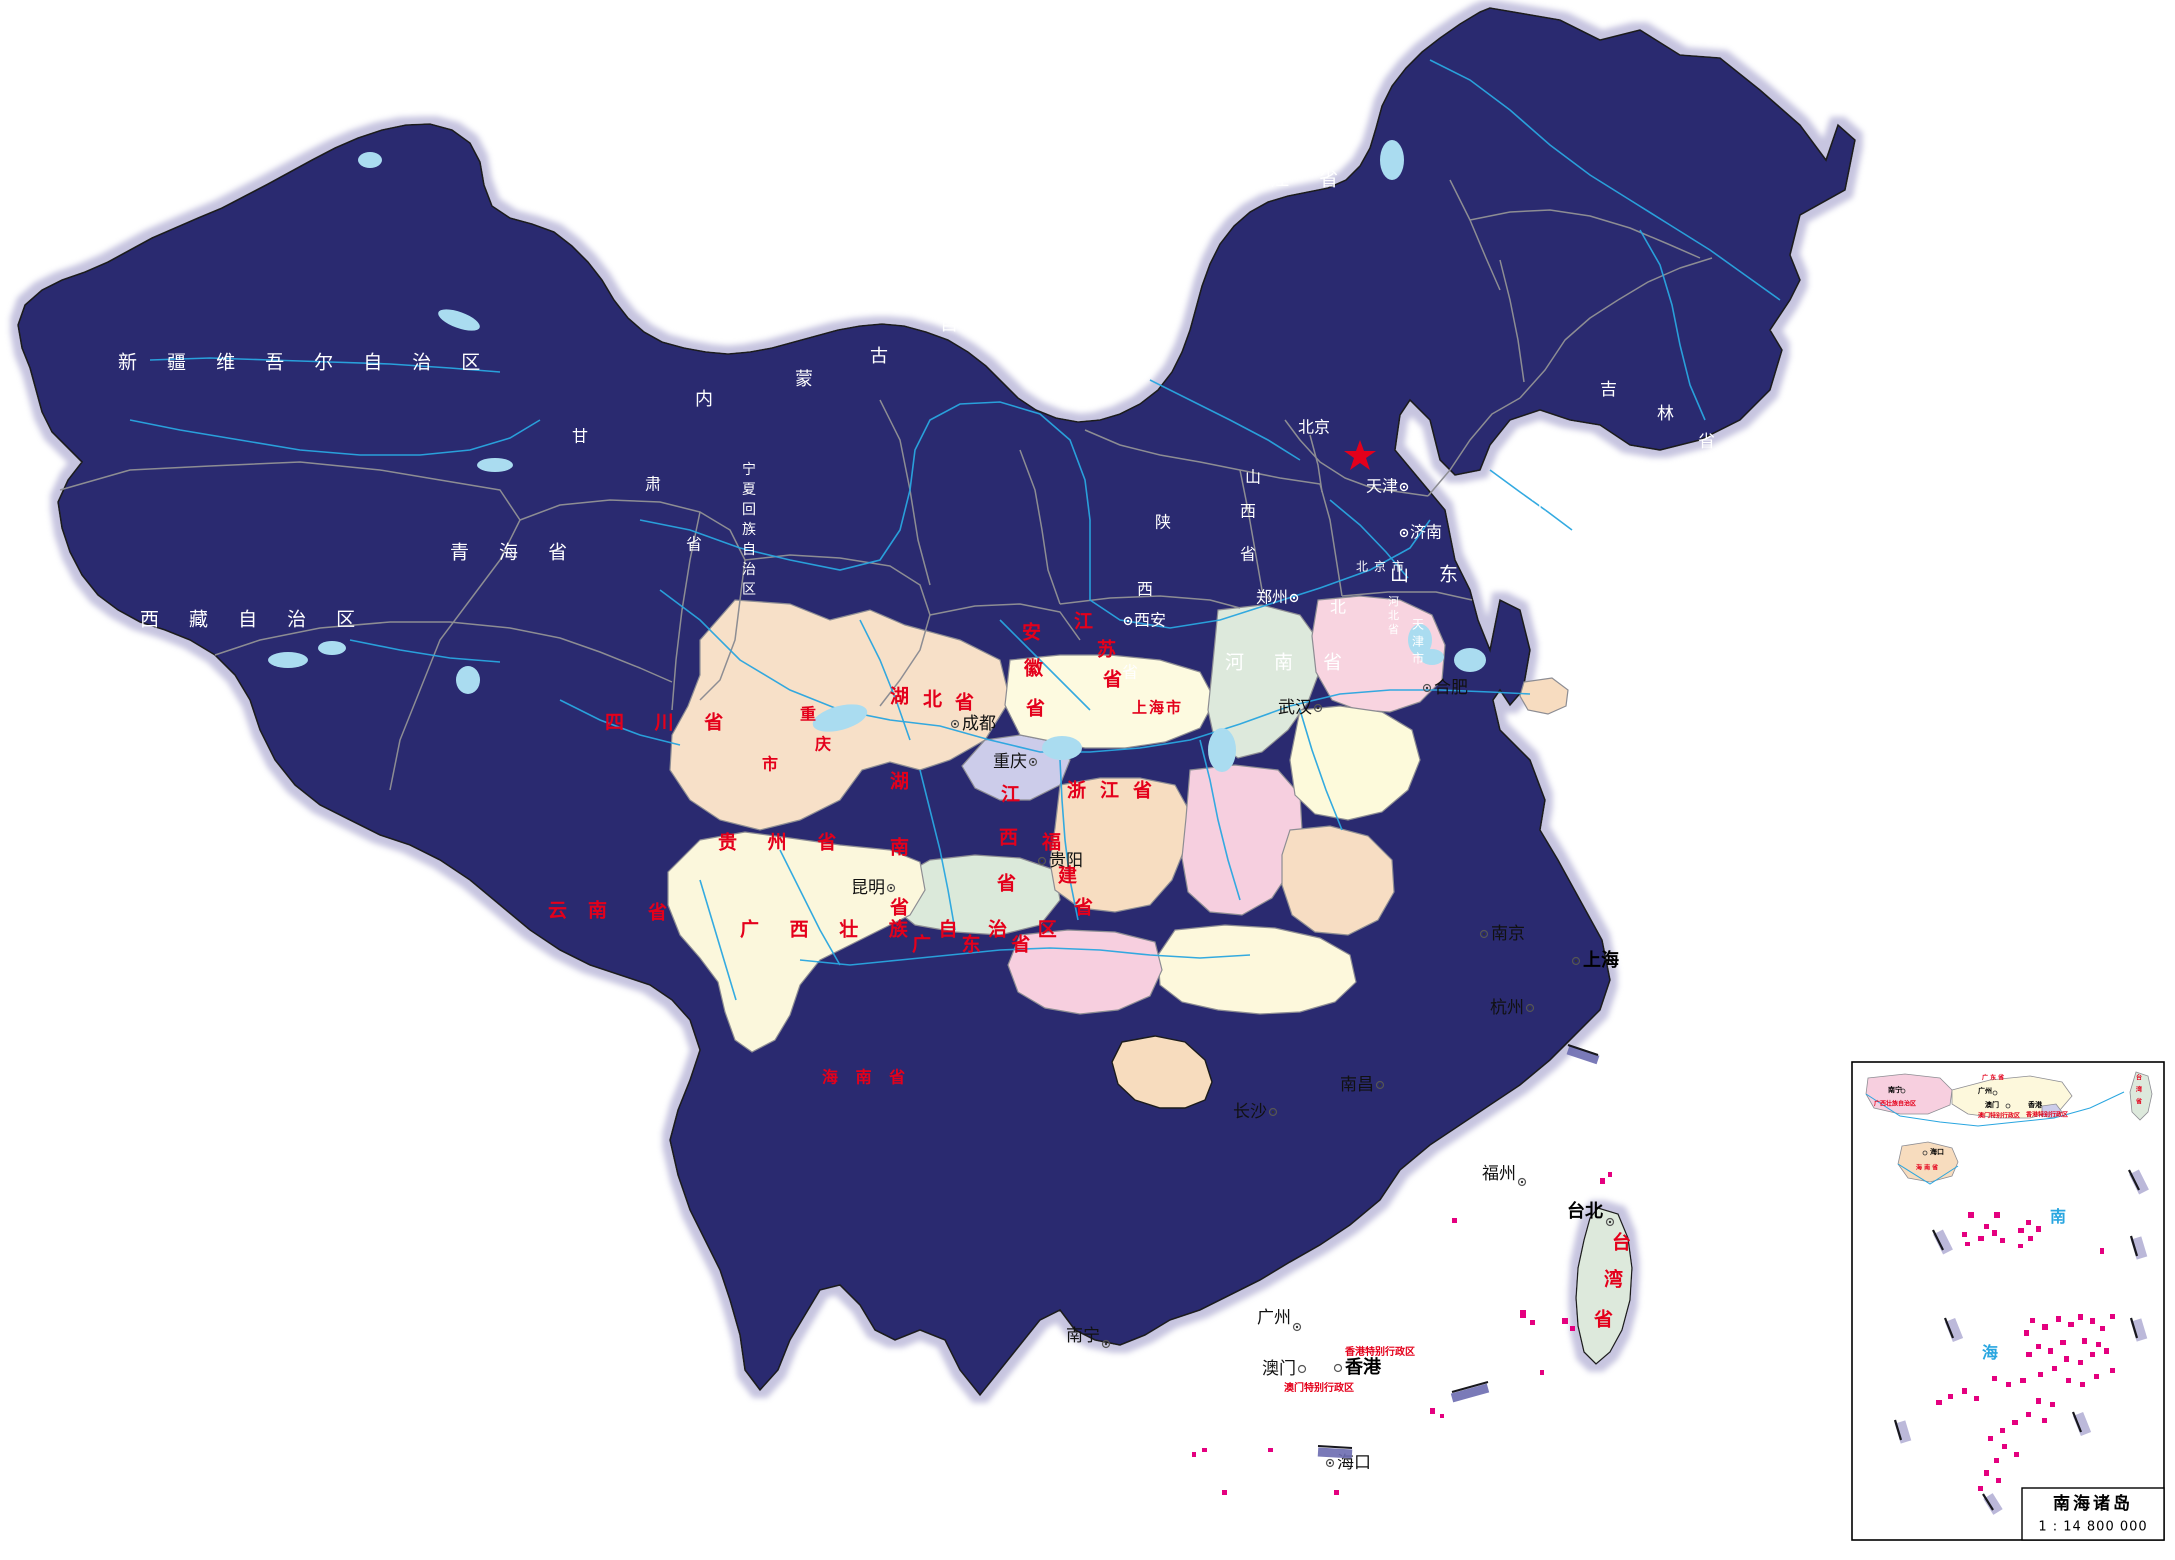  What do you see at coordinates (459, 320) in the screenshot?
I see `lake-jingpo` at bounding box center [459, 320].